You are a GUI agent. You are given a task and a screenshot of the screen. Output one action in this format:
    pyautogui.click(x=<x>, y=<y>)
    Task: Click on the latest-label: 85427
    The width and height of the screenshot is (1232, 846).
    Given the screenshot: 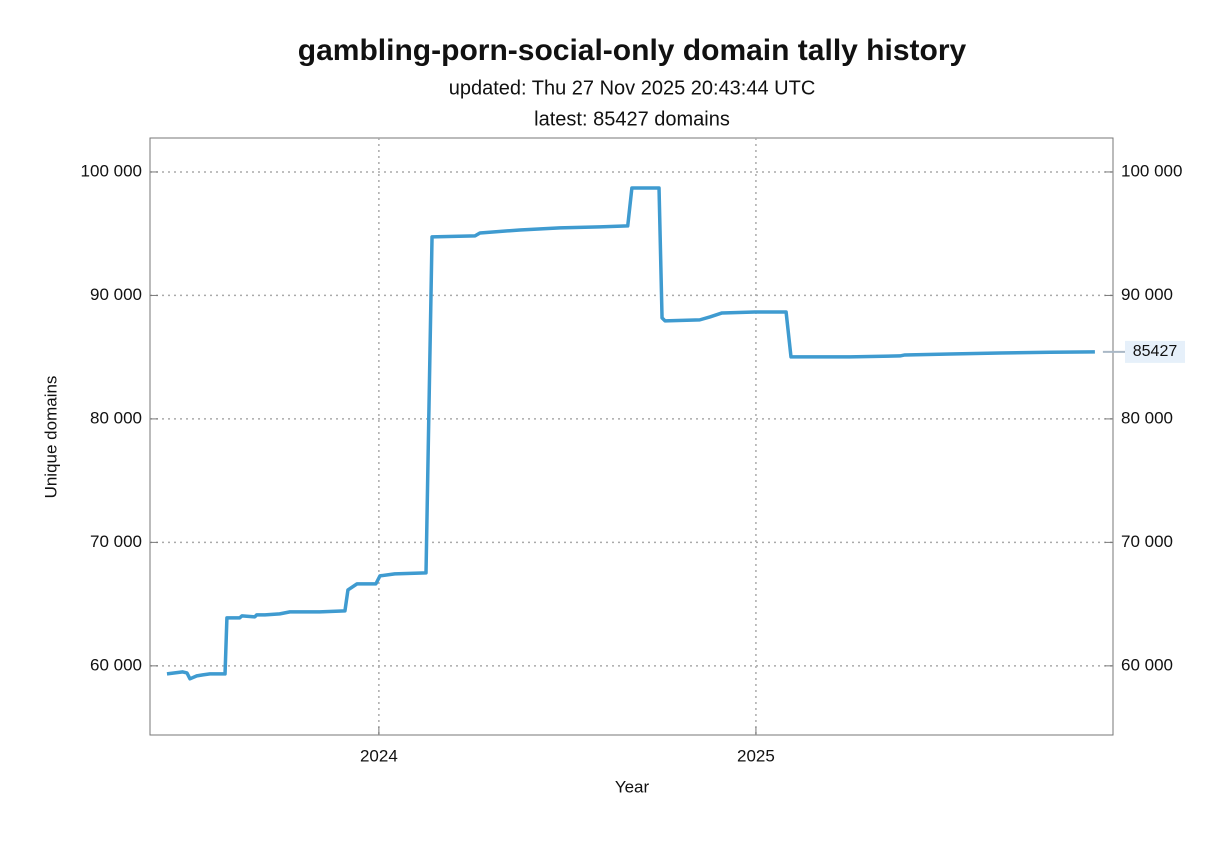 What is the action you would take?
    pyautogui.click(x=1155, y=351)
    